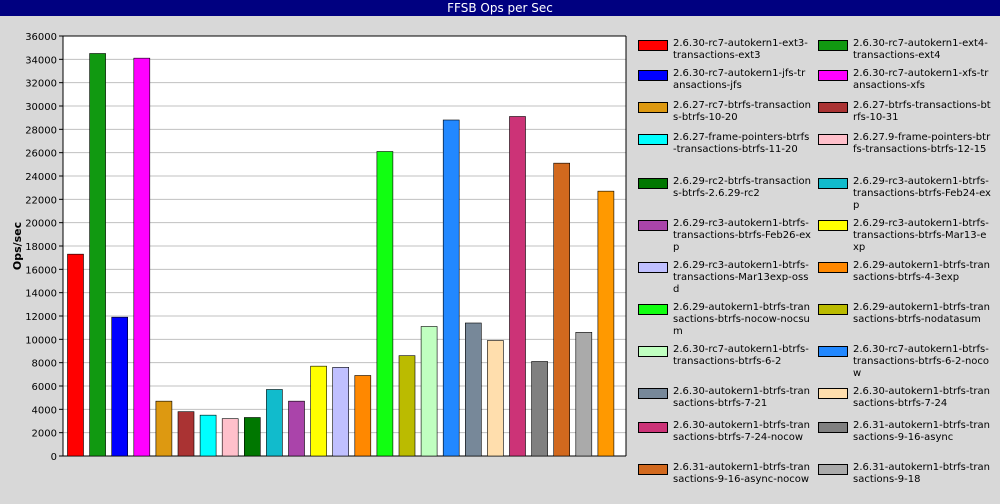  I want to click on y-tick-label: 34000, so click(41, 60).